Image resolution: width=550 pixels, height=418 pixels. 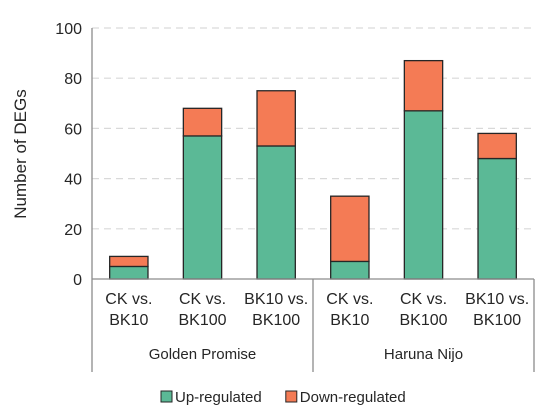 I want to click on group-label: Golden Promise, so click(x=203, y=354).